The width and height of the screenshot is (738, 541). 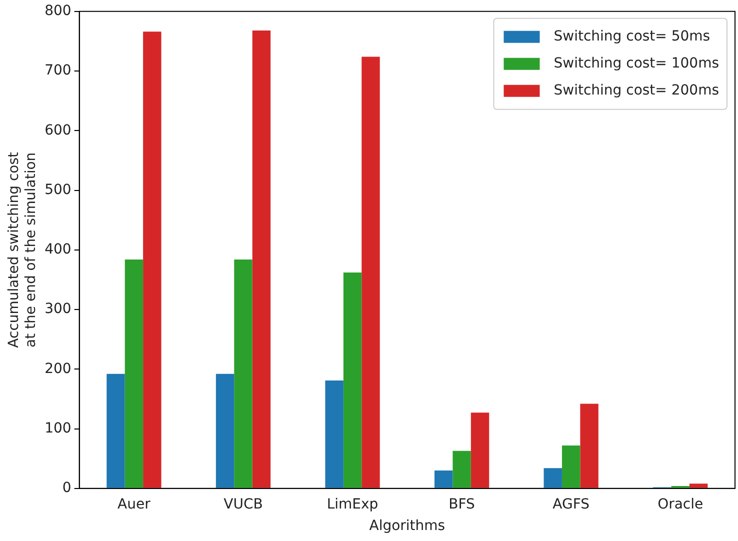 What do you see at coordinates (681, 504) in the screenshot?
I see `x-tick-label: Oracle` at bounding box center [681, 504].